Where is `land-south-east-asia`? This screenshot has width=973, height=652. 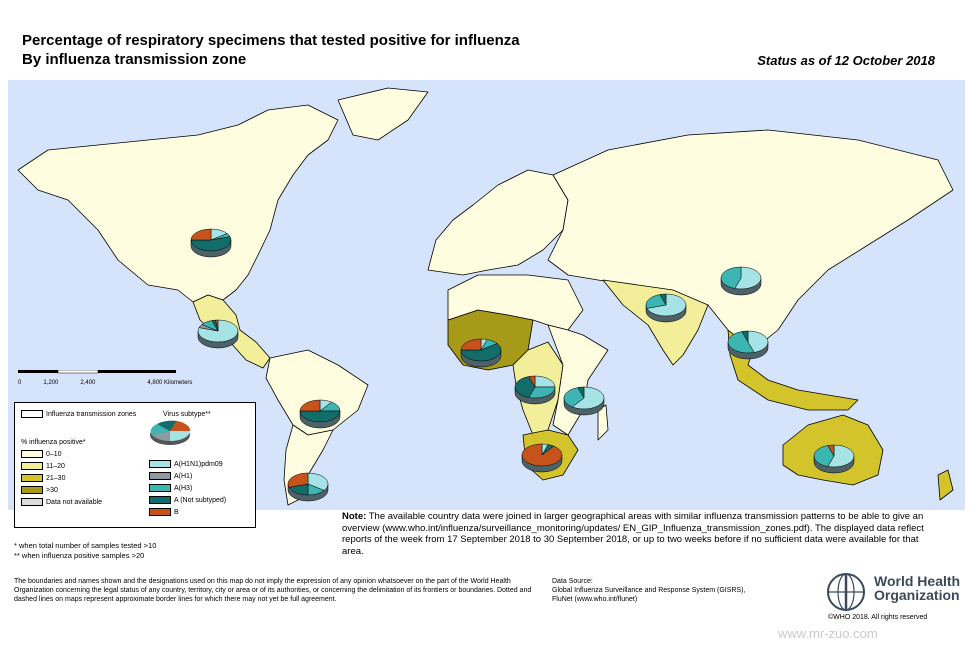
land-south-east-asia is located at coordinates (793, 370).